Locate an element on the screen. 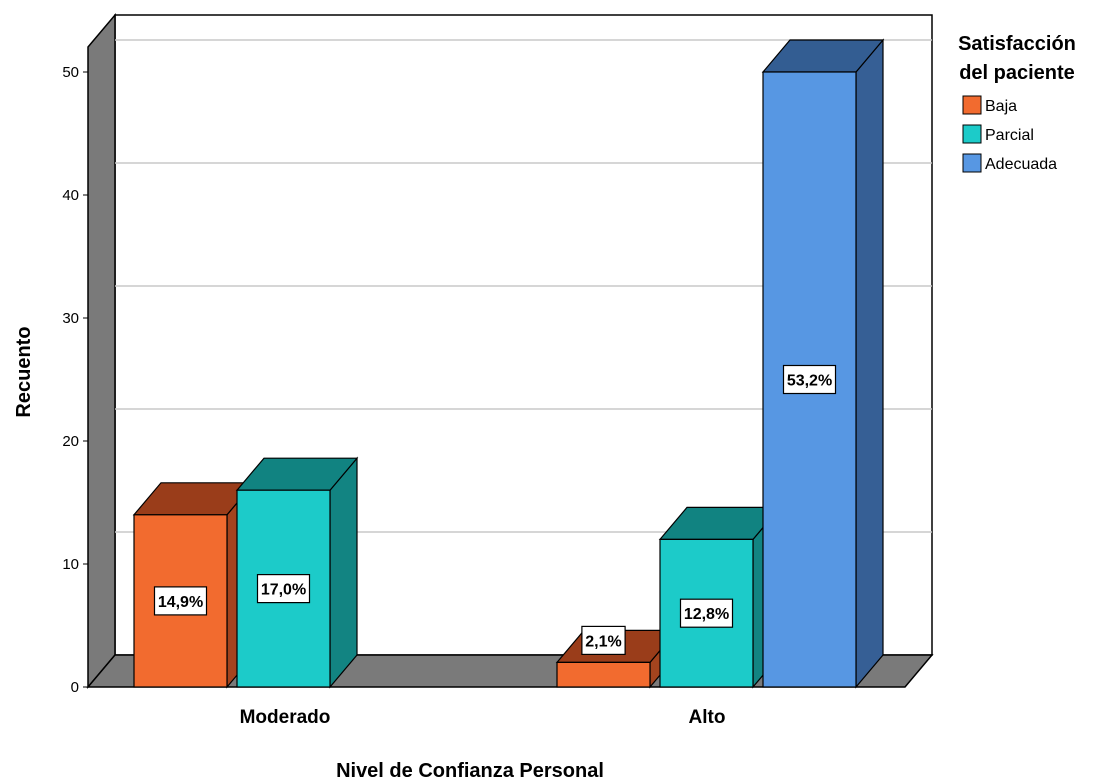 The image size is (1113, 783). data-label: 2,1% is located at coordinates (603, 641).